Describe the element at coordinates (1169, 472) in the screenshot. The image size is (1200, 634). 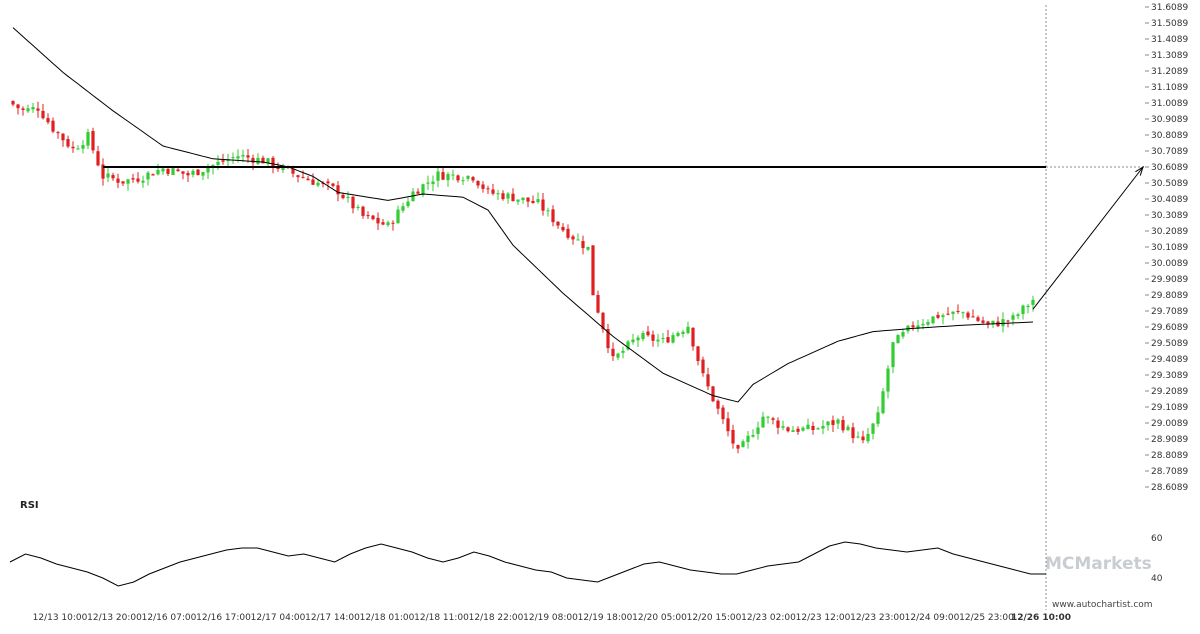
I see `y-tick-label: 28.7089` at that location.